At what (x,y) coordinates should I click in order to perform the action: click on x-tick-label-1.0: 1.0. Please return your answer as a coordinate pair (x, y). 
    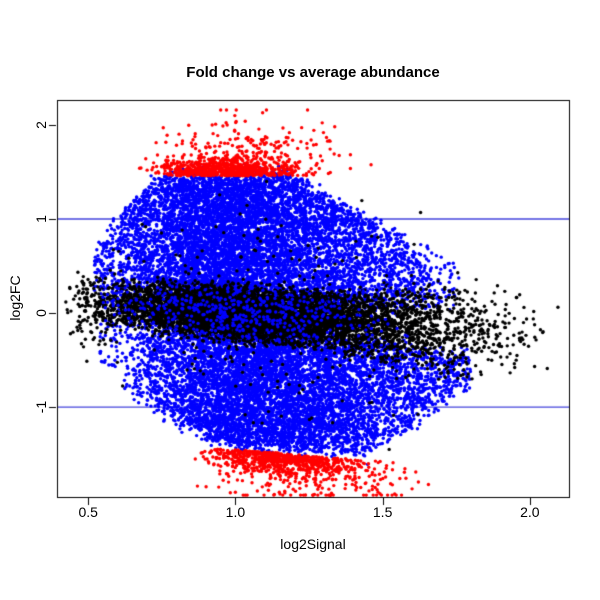
    Looking at the image, I should click on (235, 512).